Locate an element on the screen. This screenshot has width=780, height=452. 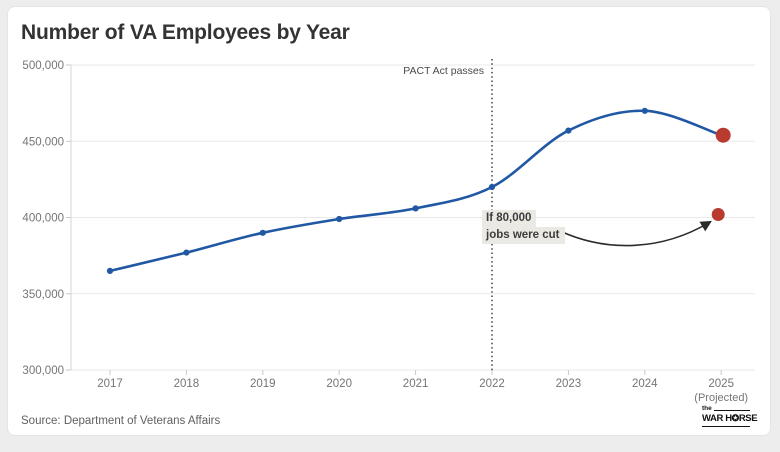
logo-wordmark: WAR H✪RSE is located at coordinates (730, 419).